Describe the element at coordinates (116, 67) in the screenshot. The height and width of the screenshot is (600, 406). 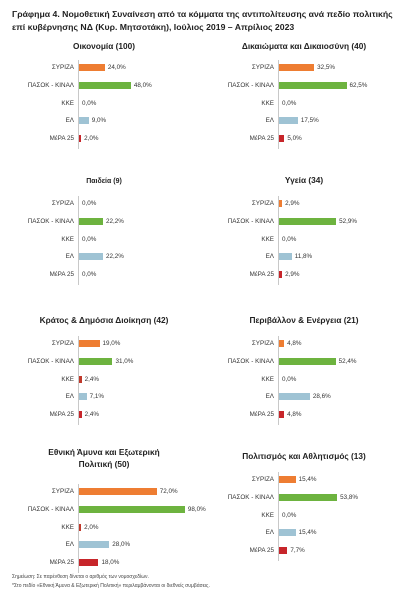
I see `value-label: 24,0%` at that location.